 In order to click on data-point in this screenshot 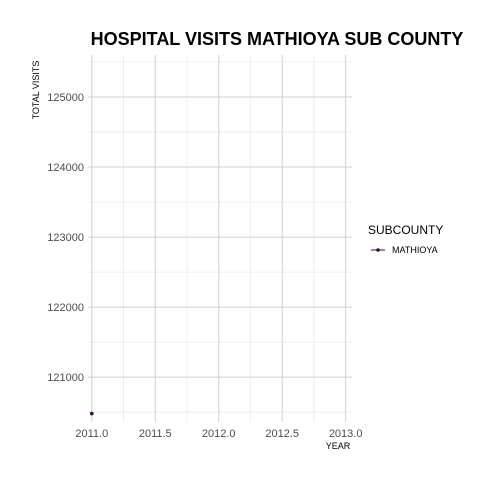, I will do `click(92, 413)`.